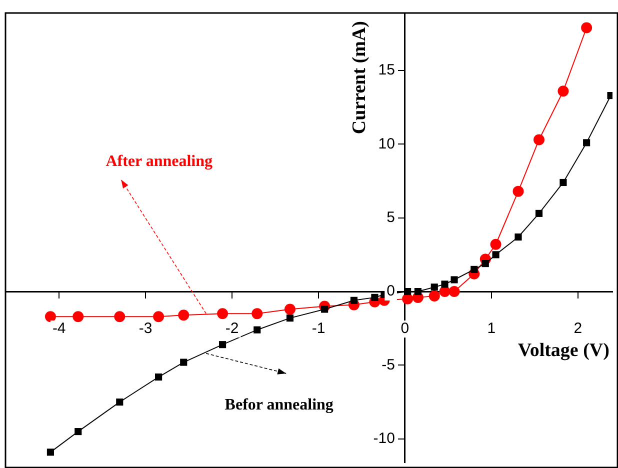  I want to click on y-tick-label: 15, so click(386, 70).